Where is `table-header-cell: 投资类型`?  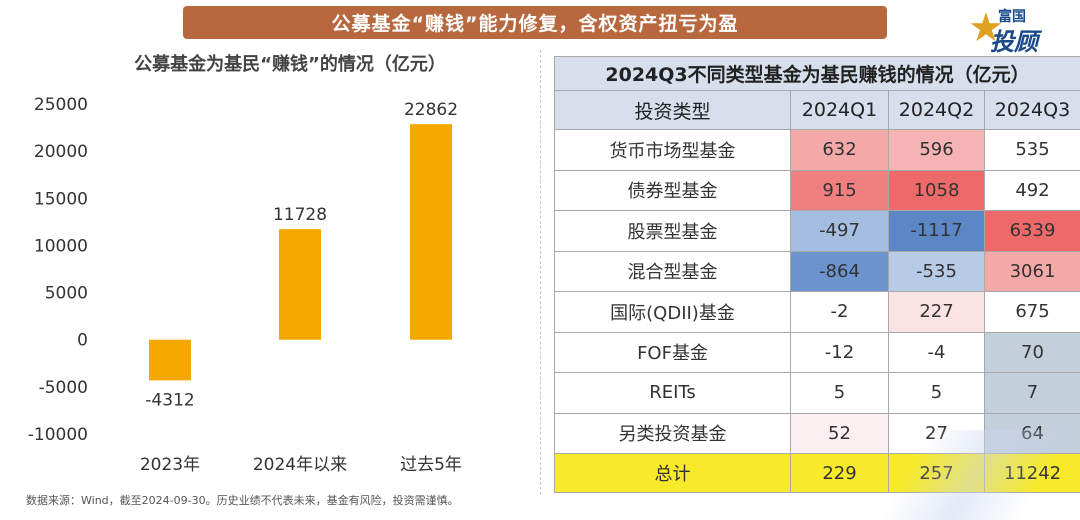 table-header-cell: 投资类型 is located at coordinates (673, 110).